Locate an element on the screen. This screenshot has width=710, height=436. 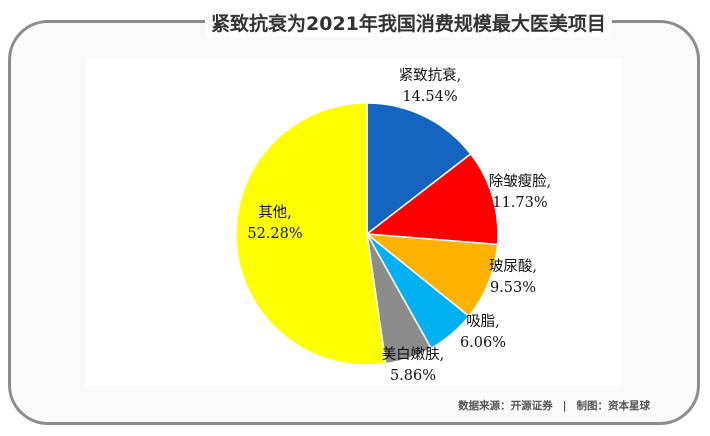
chart-title: 紧致抗衰为2021年我国消费规模最大医美项目 is located at coordinates (408, 23).